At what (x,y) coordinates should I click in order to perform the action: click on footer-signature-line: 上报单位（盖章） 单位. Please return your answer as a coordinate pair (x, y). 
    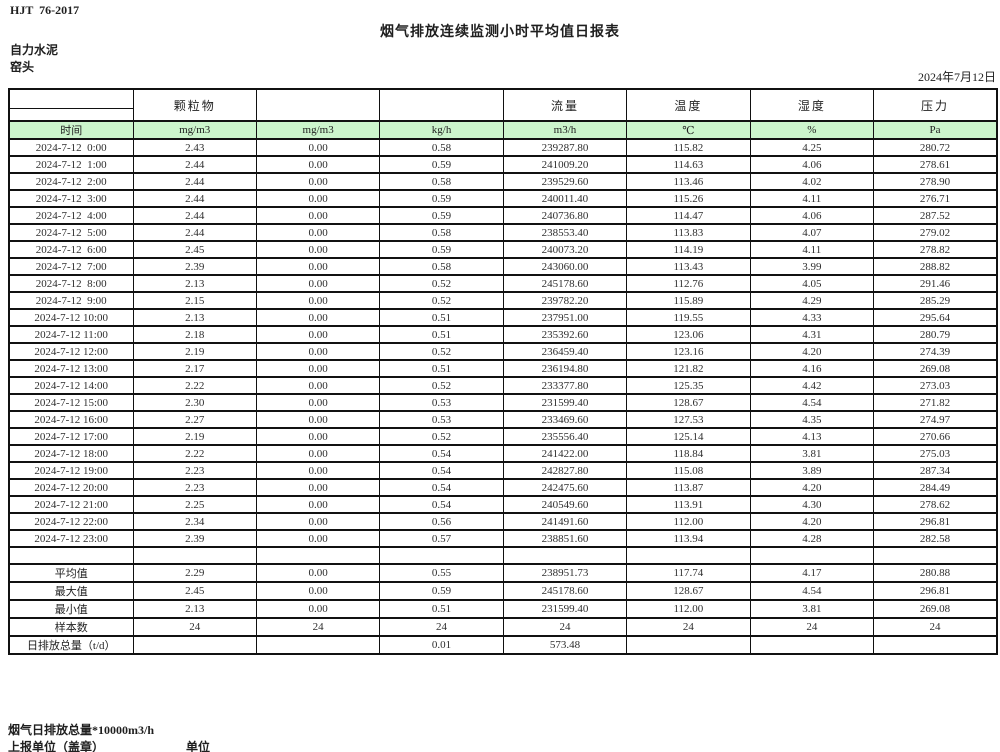
    Looking at the image, I should click on (109, 745).